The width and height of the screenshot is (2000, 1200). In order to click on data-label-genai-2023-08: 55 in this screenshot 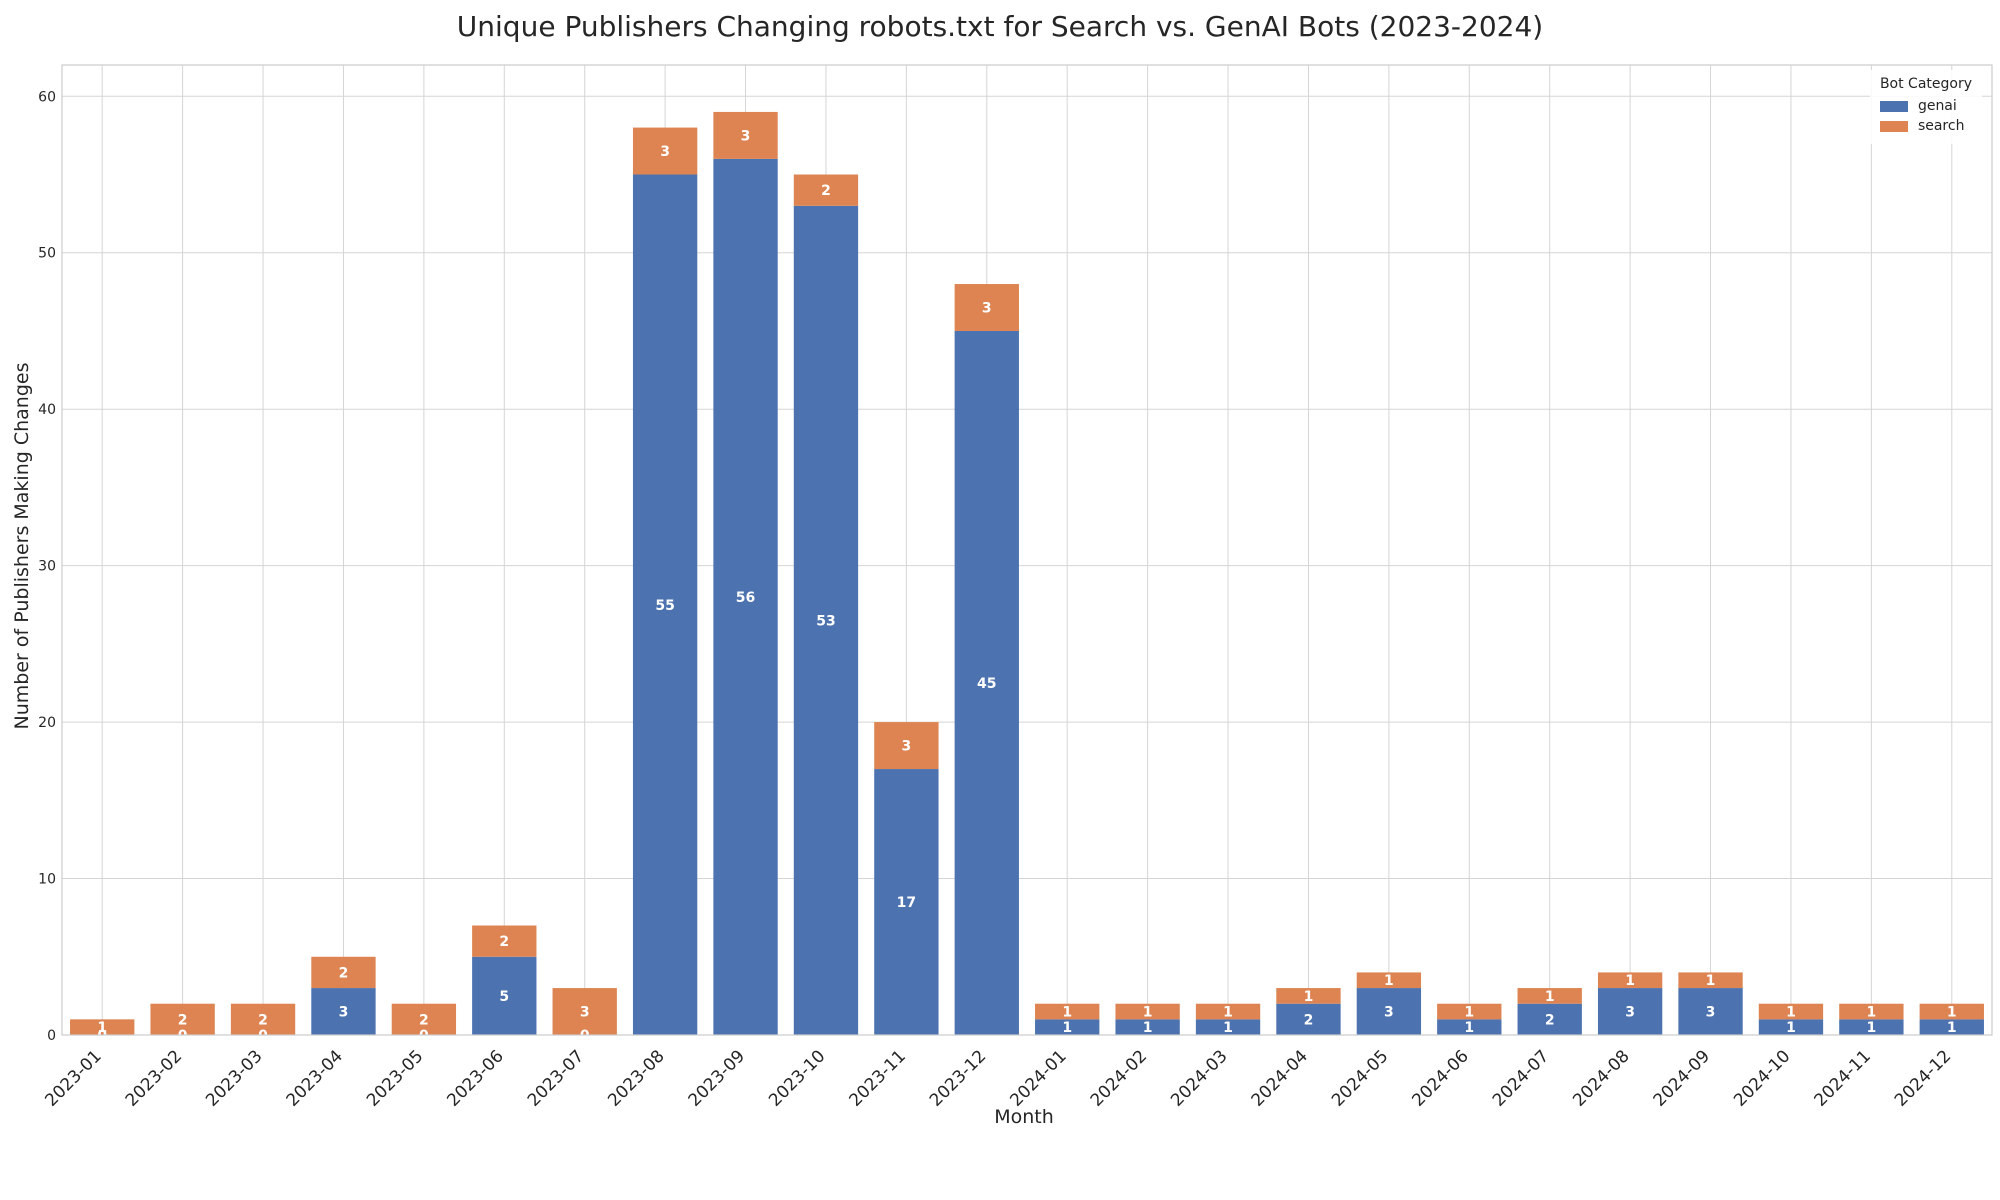, I will do `click(664, 606)`.